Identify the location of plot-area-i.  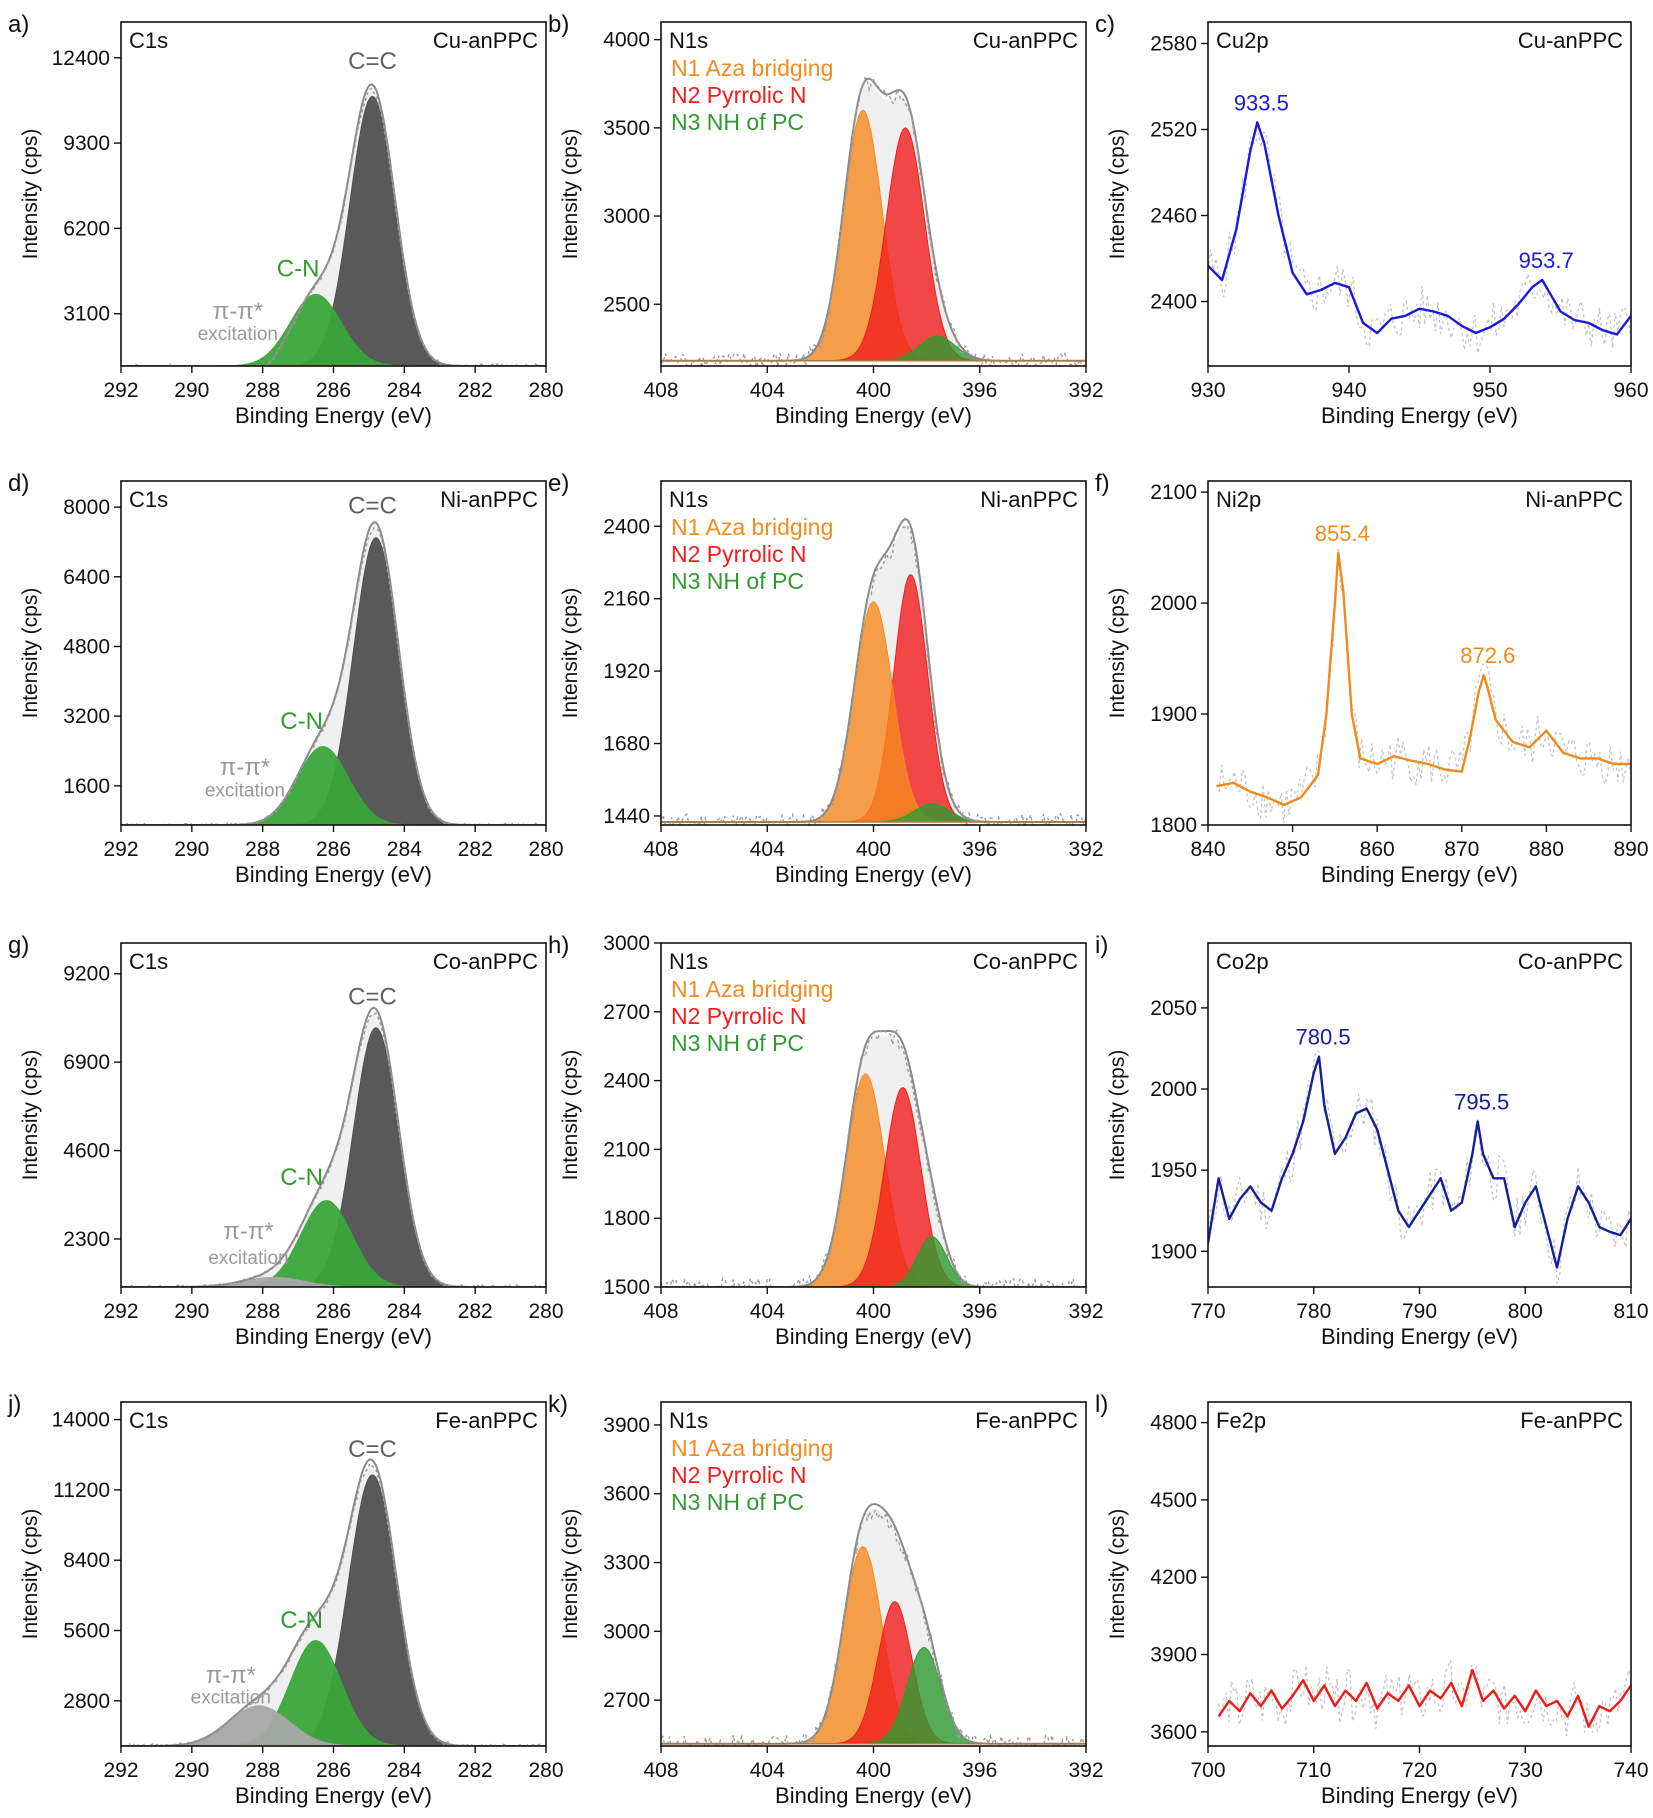
(1419, 1166).